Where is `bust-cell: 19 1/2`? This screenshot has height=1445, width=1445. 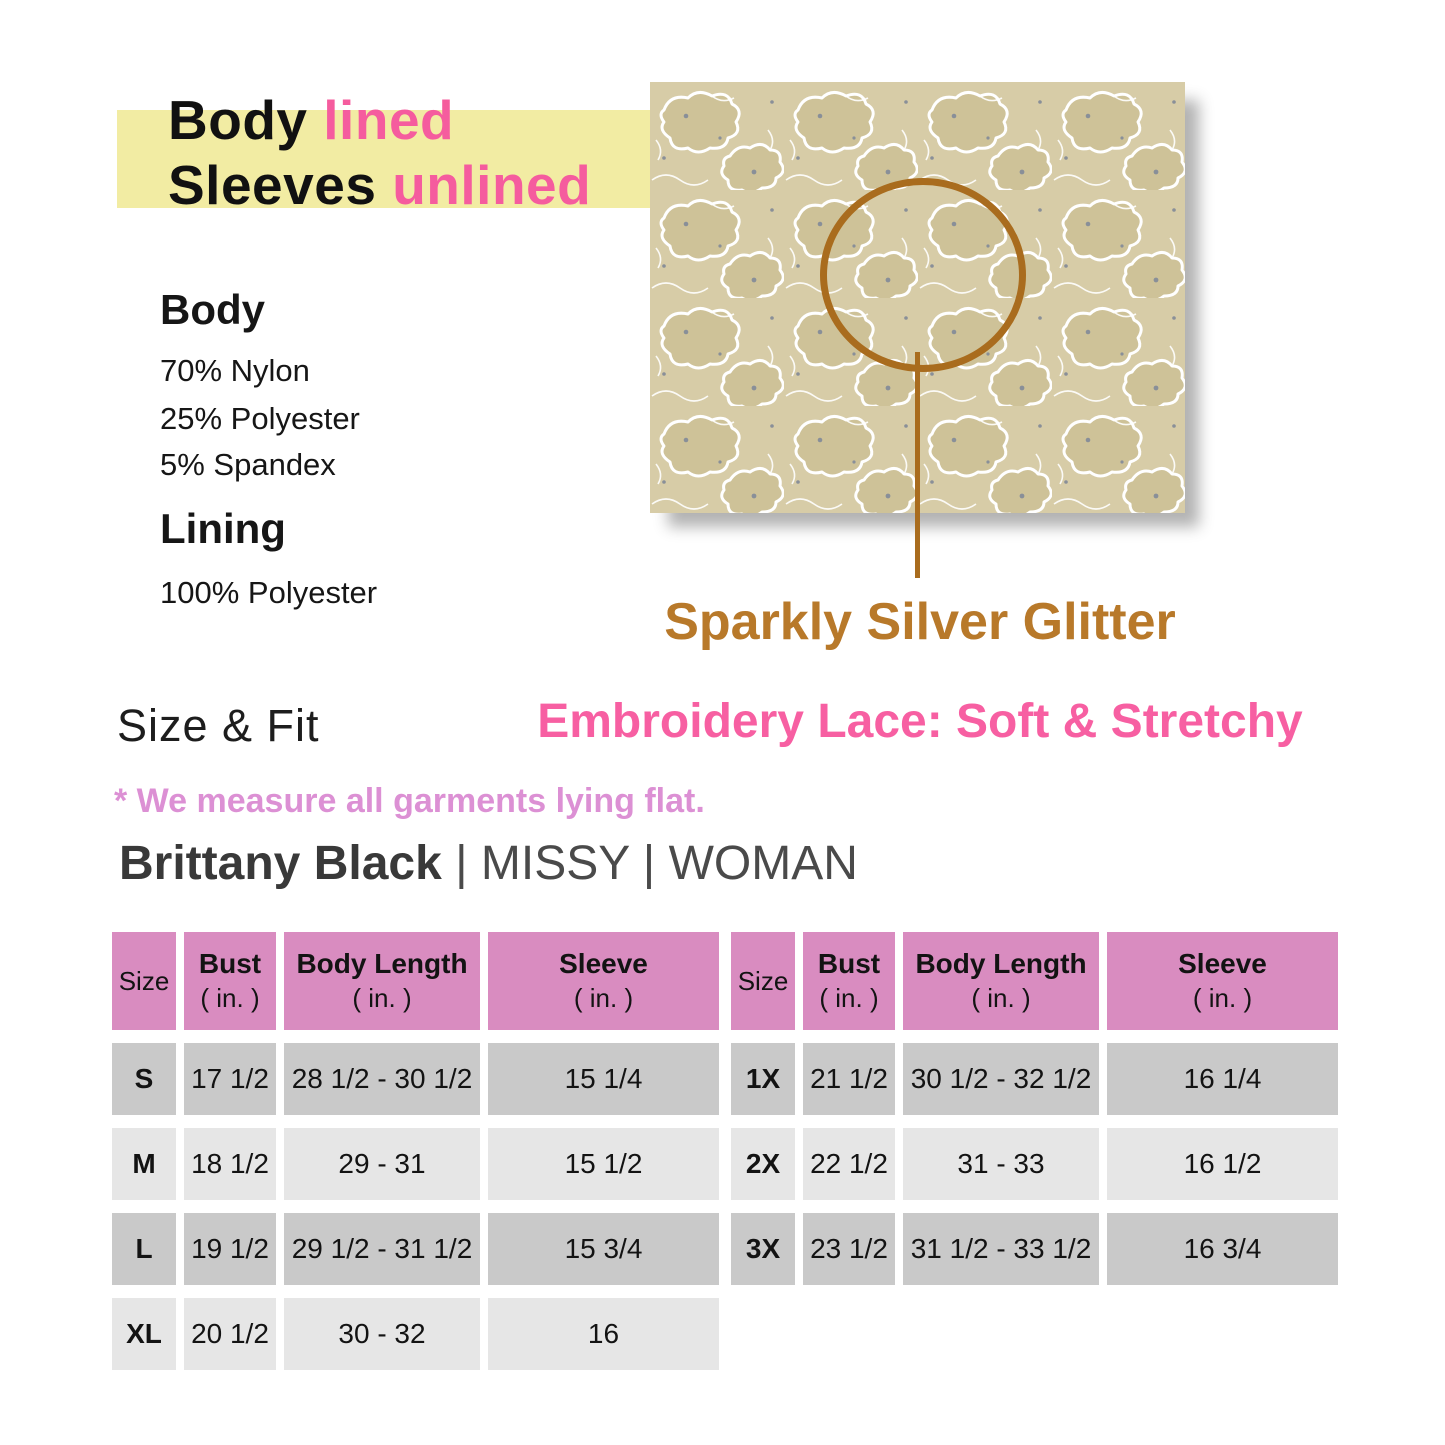
bust-cell: 19 1/2 is located at coordinates (230, 1249).